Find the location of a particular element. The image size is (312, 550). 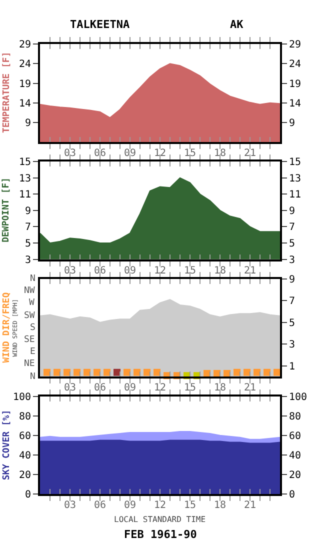

y2-tick-label: 11 is located at coordinates (295, 195).